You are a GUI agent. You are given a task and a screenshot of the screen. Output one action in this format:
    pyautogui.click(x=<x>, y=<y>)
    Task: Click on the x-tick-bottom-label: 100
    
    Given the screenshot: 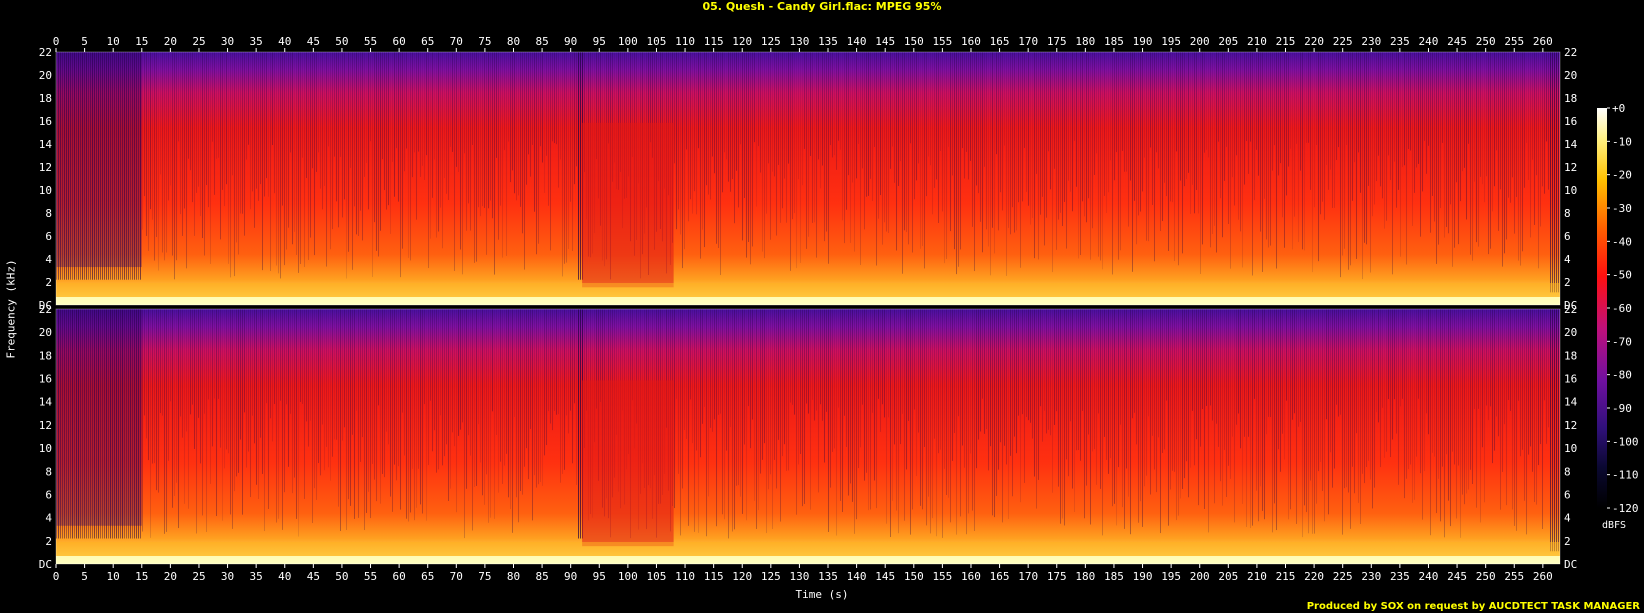 What is the action you would take?
    pyautogui.click(x=628, y=576)
    